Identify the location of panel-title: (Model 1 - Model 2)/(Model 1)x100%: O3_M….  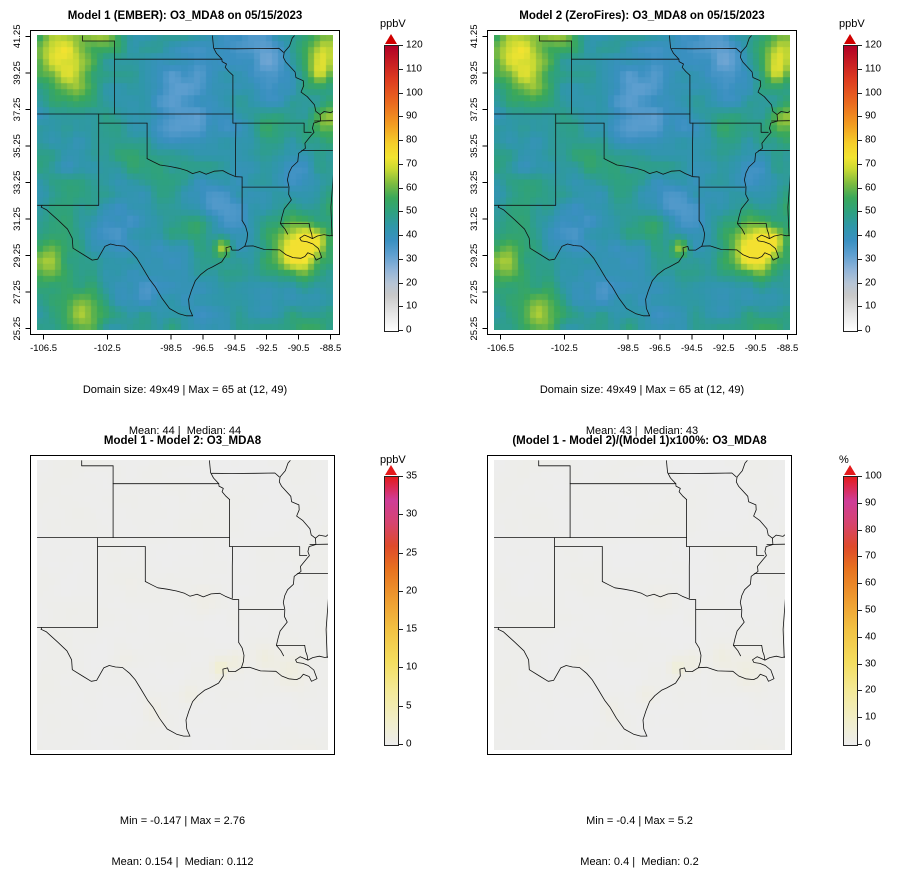
(639, 441).